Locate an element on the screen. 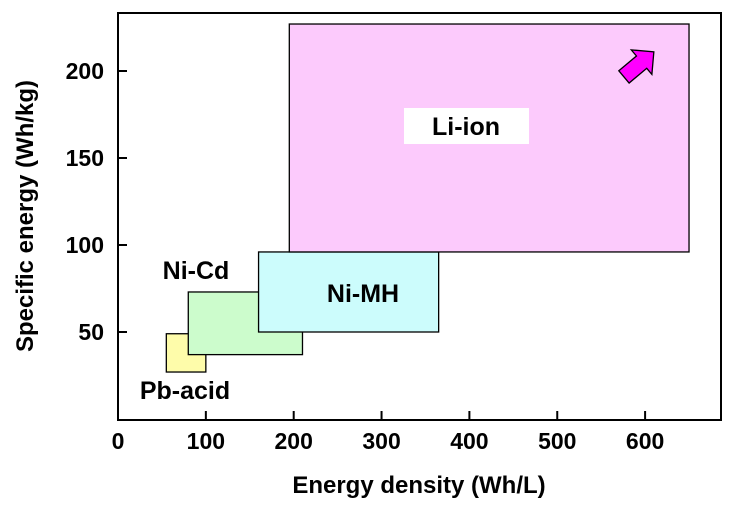  x-tick-label: 300 is located at coordinates (381, 441).